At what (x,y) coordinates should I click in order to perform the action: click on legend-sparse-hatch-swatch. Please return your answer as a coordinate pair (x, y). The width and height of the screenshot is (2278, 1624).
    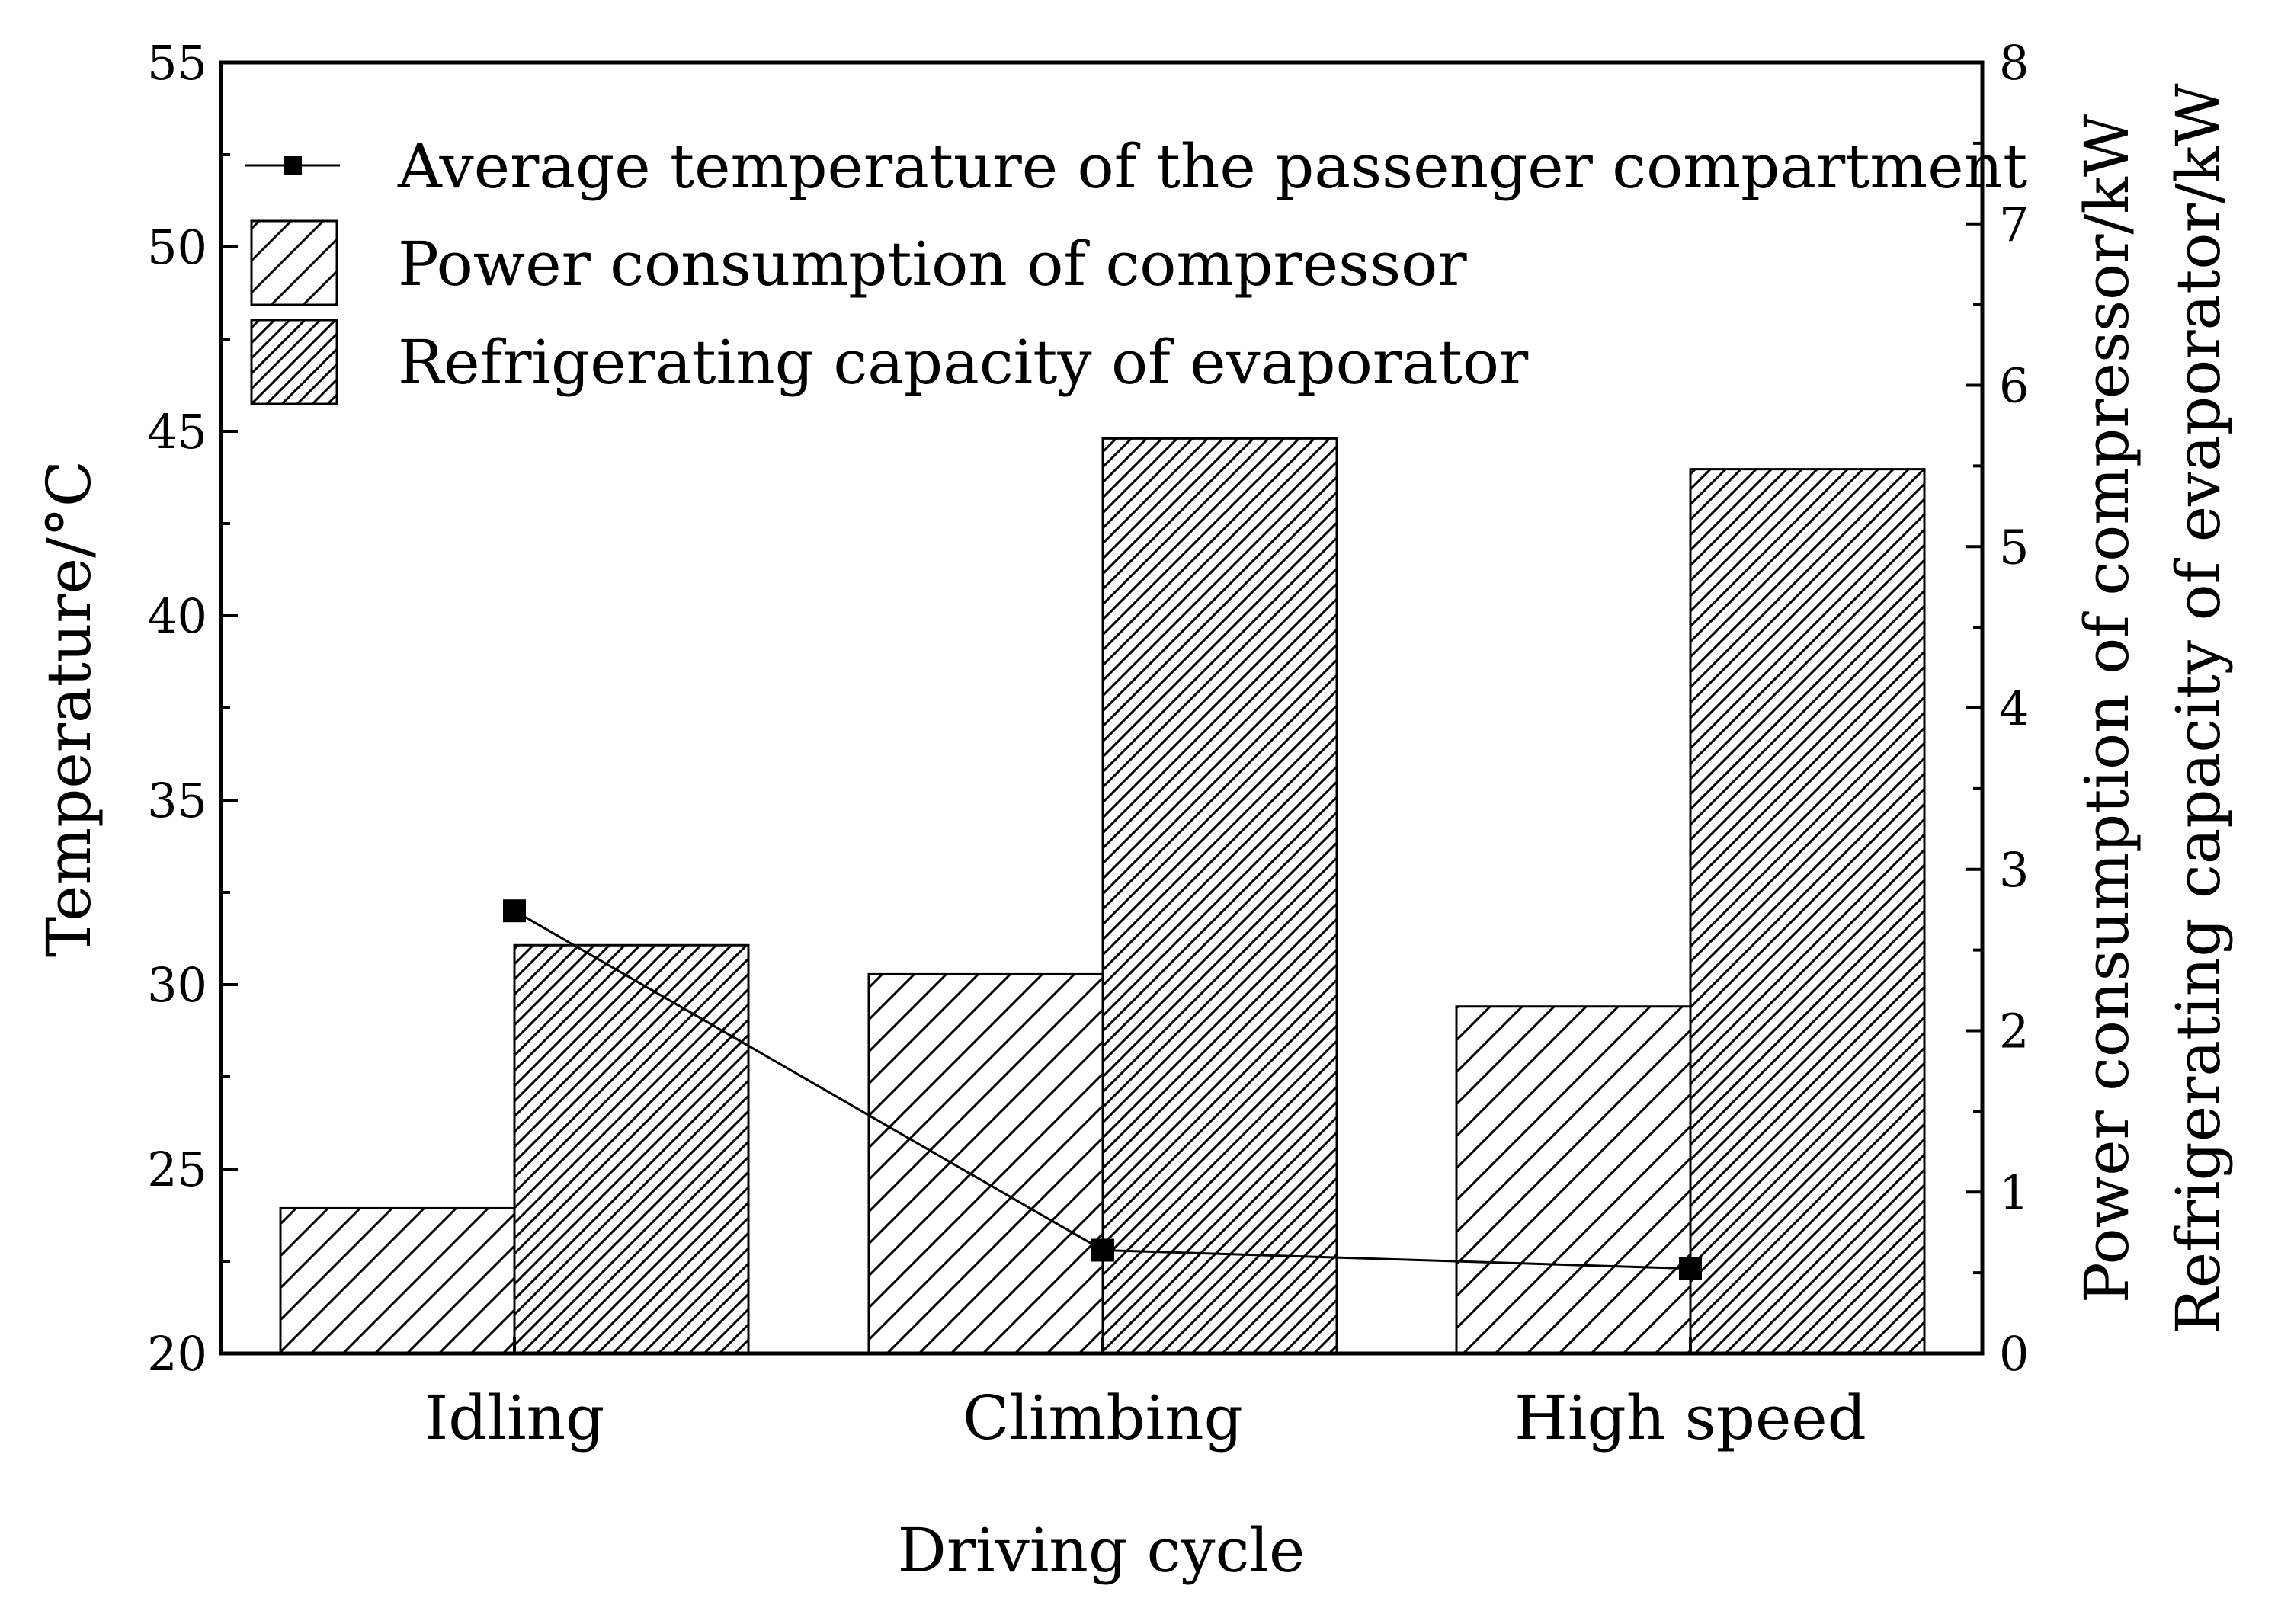
    Looking at the image, I should click on (294, 262).